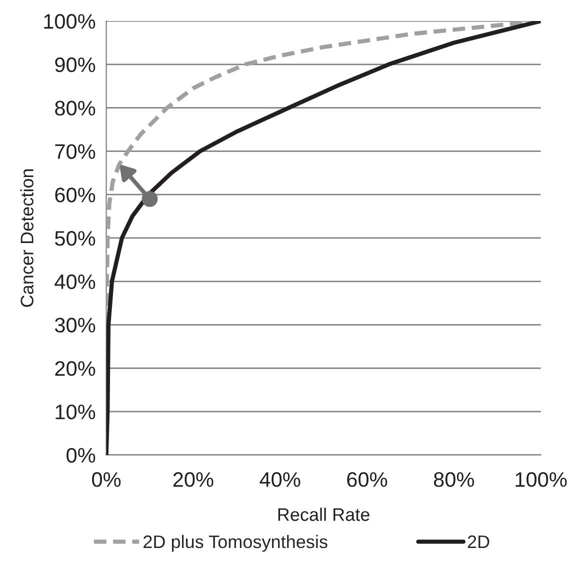 This screenshot has width=584, height=568. What do you see at coordinates (75, 325) in the screenshot?
I see `y-tick-label: 30%` at bounding box center [75, 325].